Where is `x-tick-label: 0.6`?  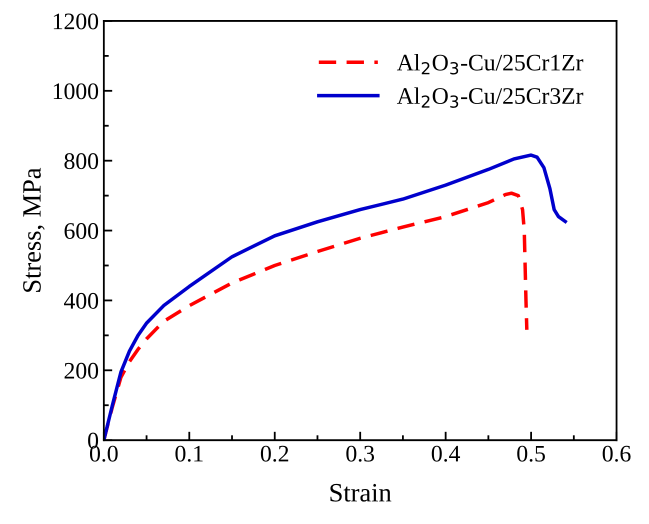 x-tick-label: 0.6 is located at coordinates (616, 454).